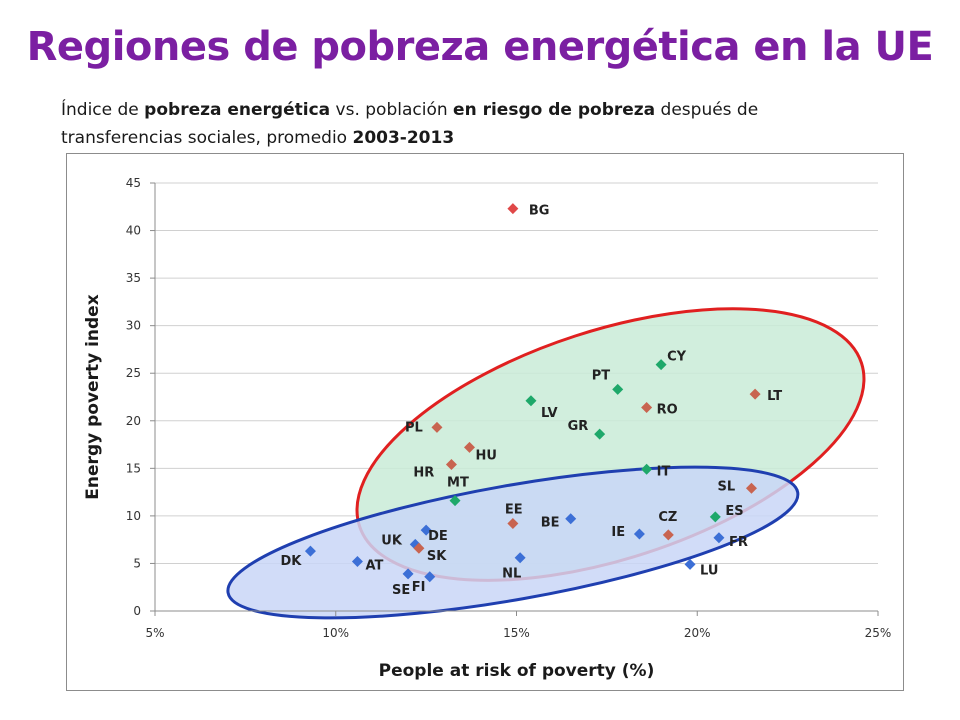  I want to click on subtitle-bold-part: 2003-2013, so click(403, 138).